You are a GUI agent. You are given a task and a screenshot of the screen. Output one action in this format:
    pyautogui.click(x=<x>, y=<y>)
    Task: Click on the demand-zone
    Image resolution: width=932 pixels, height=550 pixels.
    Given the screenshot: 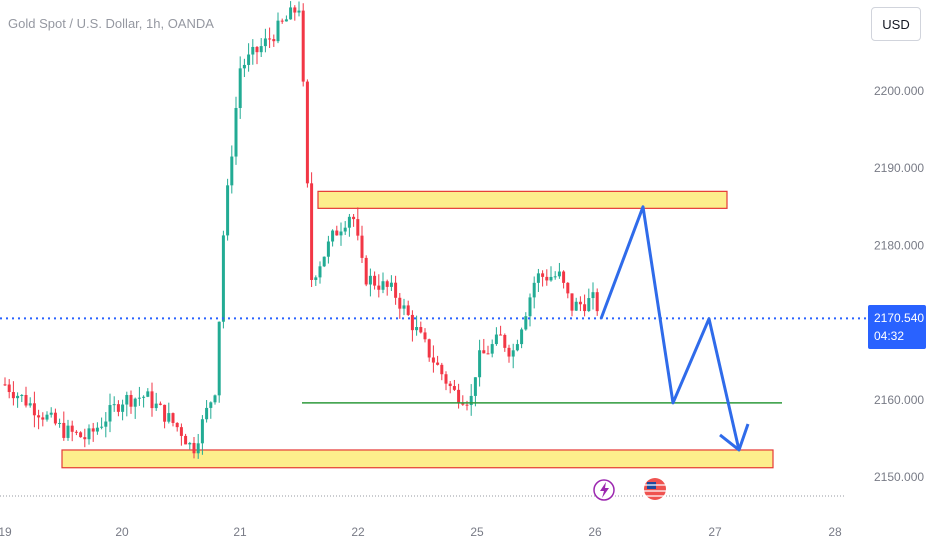 What is the action you would take?
    pyautogui.click(x=417, y=459)
    